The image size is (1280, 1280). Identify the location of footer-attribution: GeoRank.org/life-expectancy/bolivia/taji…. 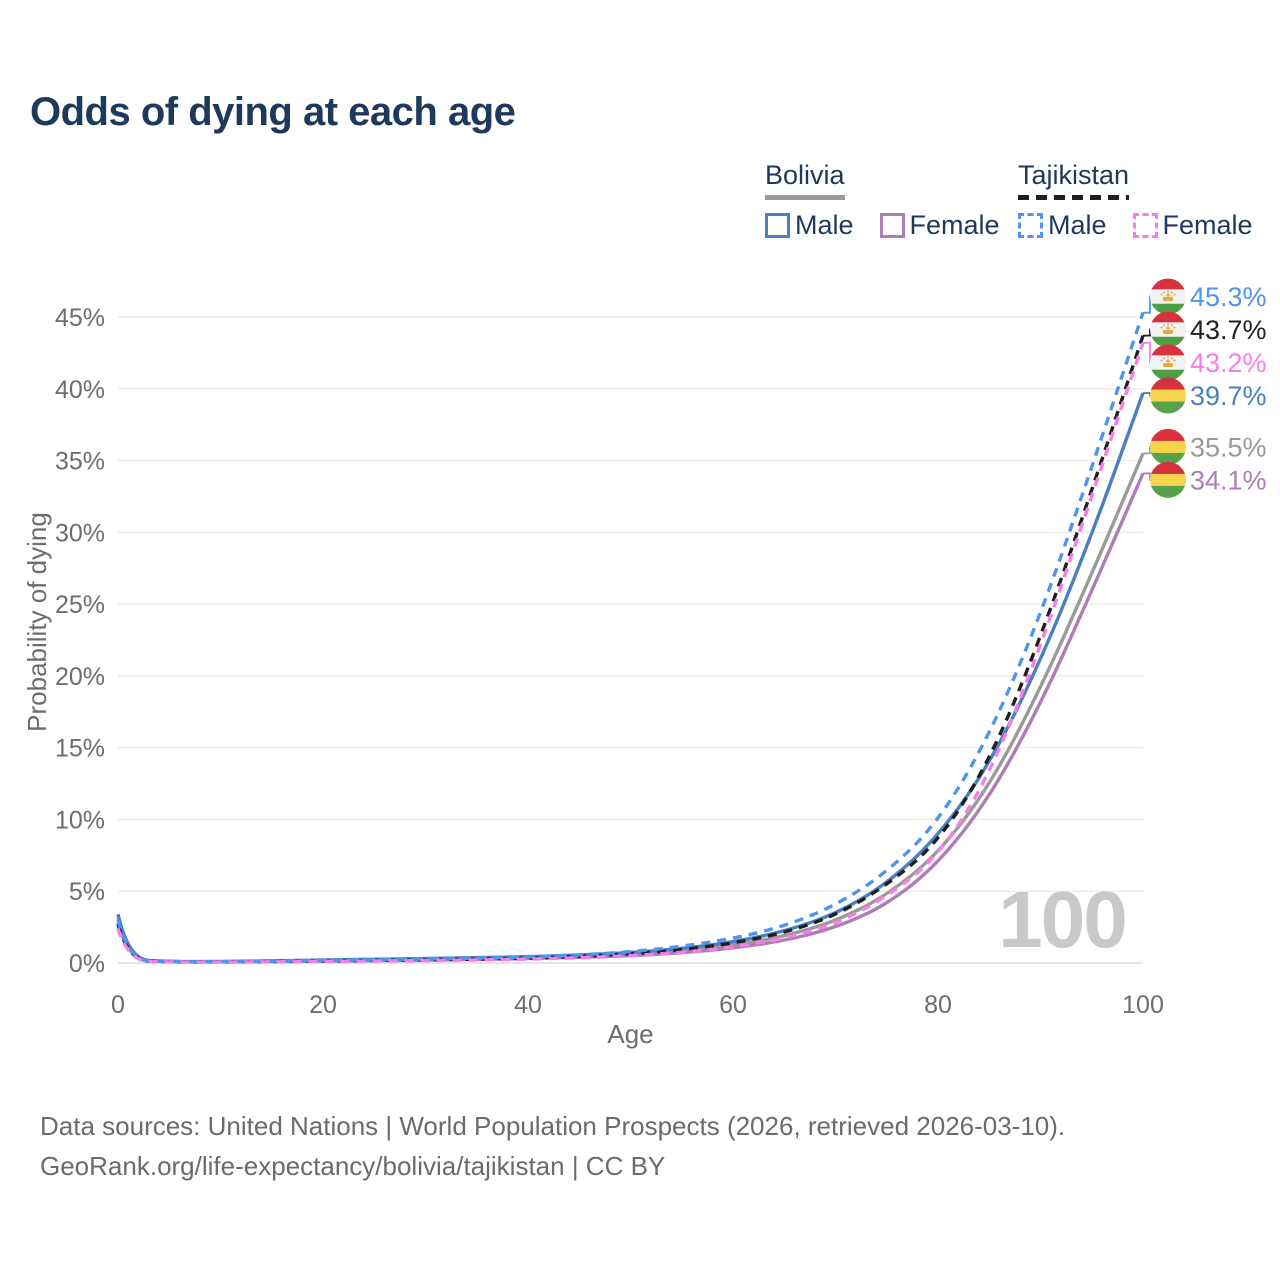
(353, 1166).